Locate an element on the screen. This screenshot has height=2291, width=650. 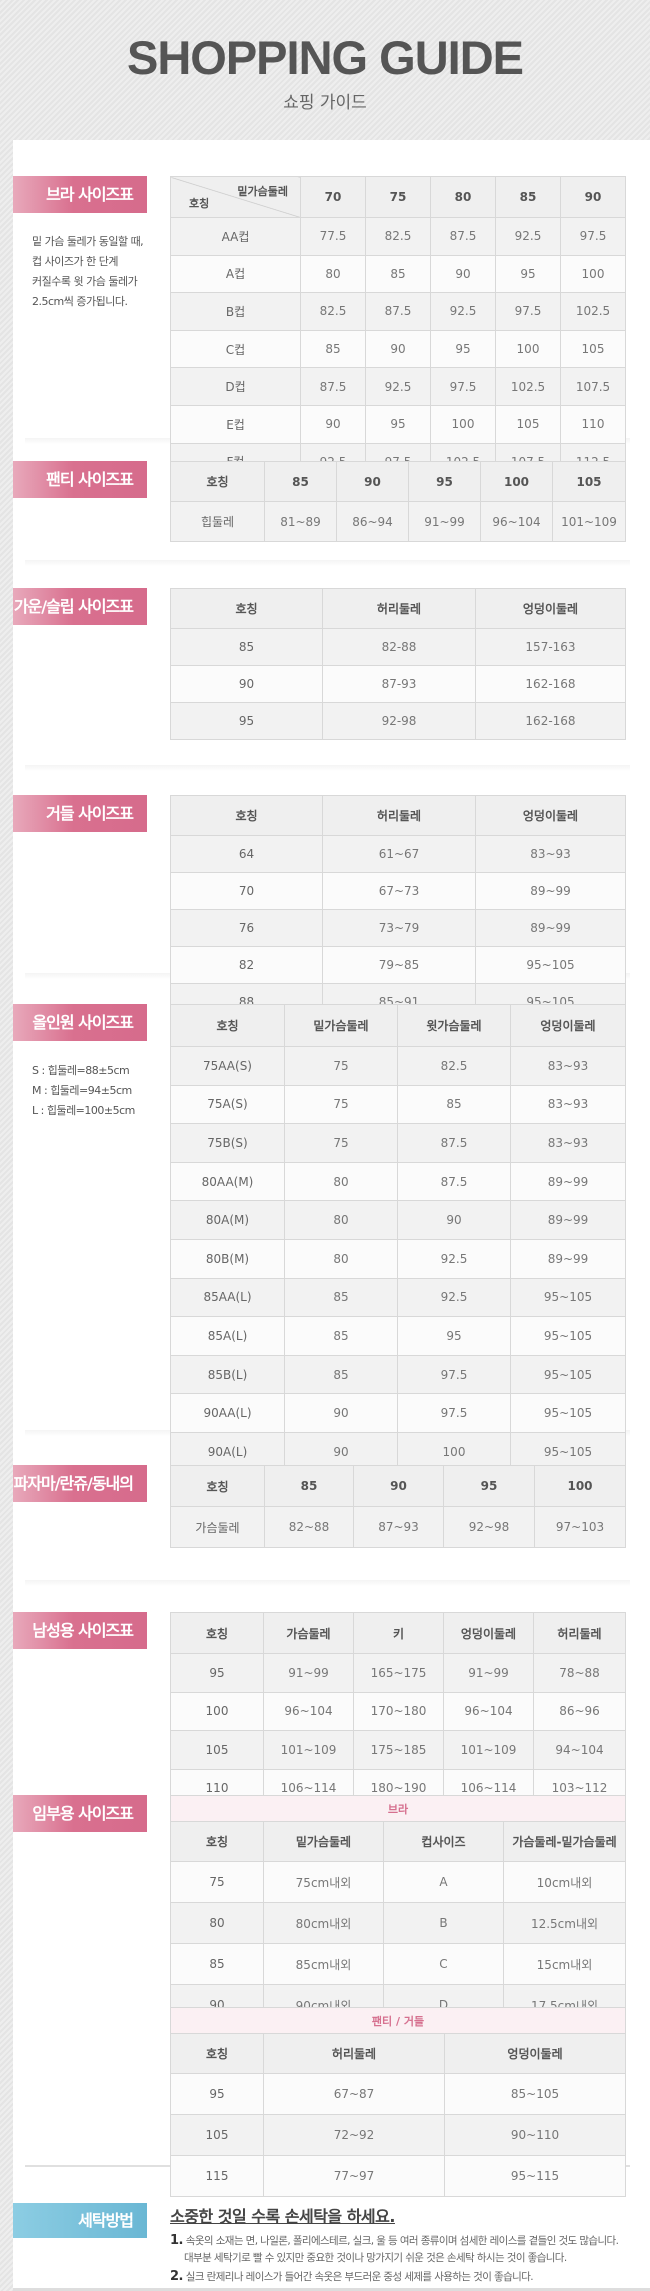
row-label: 힙둘레 is located at coordinates (217, 521).